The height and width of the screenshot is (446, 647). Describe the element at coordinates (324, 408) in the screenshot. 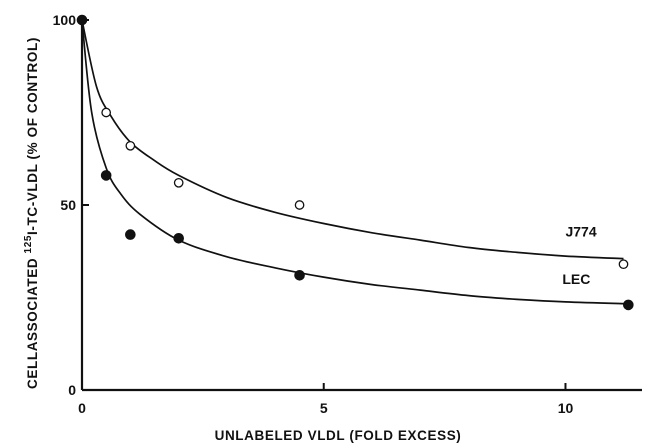

I see `x-tick-label: 5` at that location.